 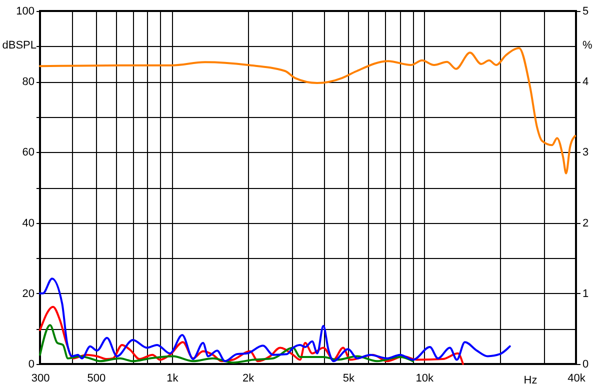 What do you see at coordinates (28, 223) in the screenshot?
I see `y-tick-label: 40` at bounding box center [28, 223].